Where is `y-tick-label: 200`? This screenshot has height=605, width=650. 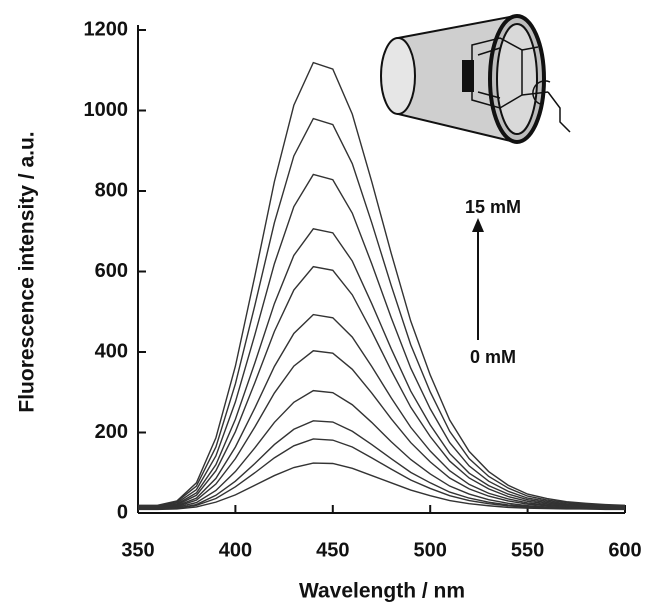
y-tick-label: 200 is located at coordinates (111, 432).